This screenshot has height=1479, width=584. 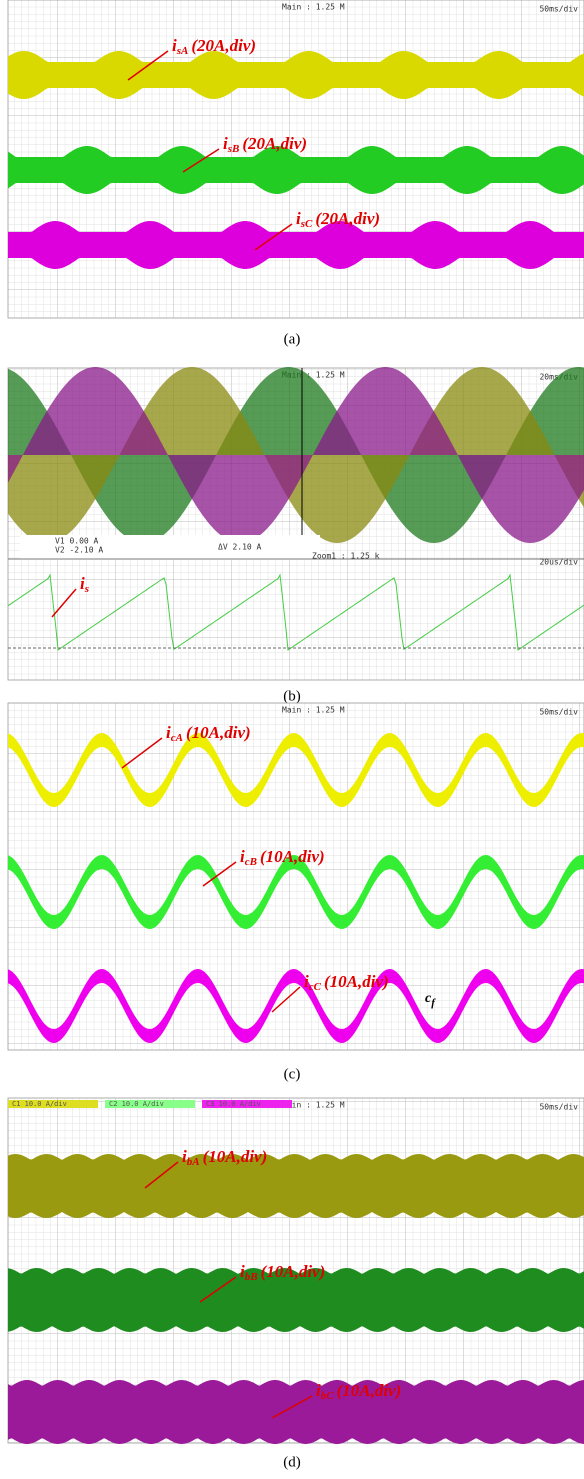 I want to click on waveform-label: icC (10A,div), so click(x=346, y=982).